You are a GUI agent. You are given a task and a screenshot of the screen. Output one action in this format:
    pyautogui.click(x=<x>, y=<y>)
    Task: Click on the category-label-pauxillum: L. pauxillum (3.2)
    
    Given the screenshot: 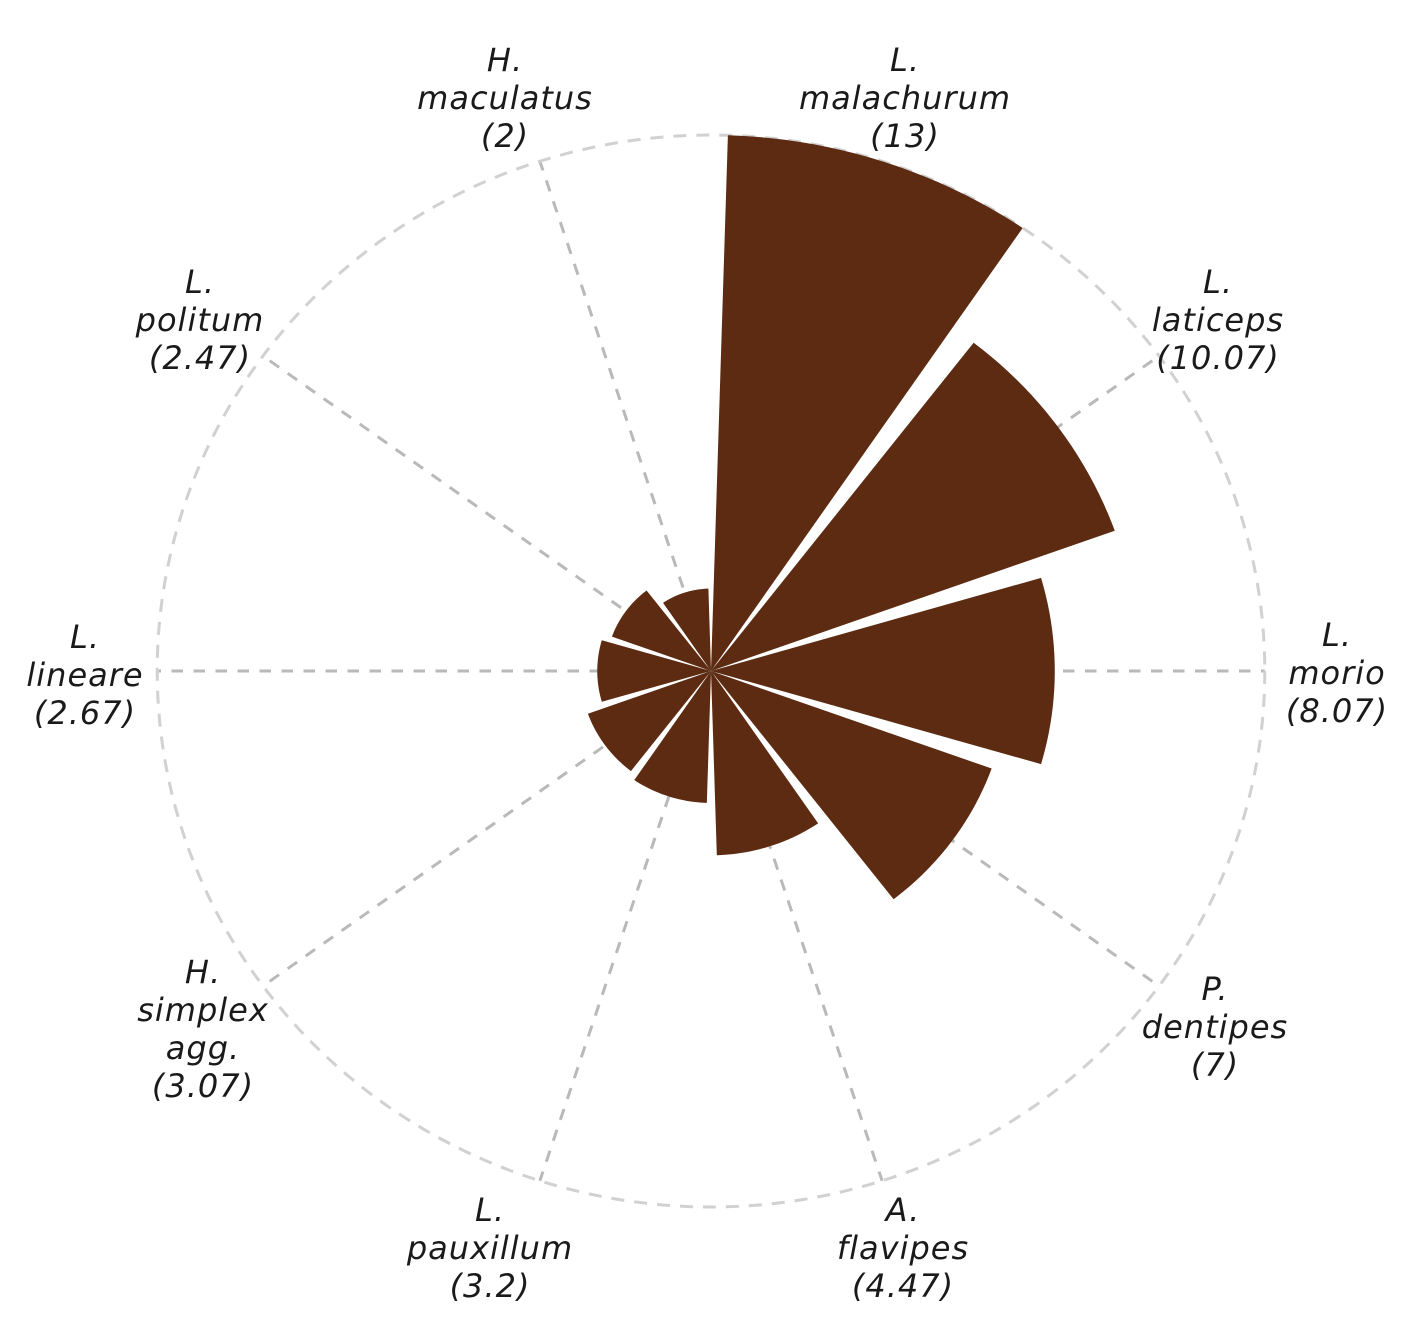 What is the action you would take?
    pyautogui.click(x=490, y=1248)
    